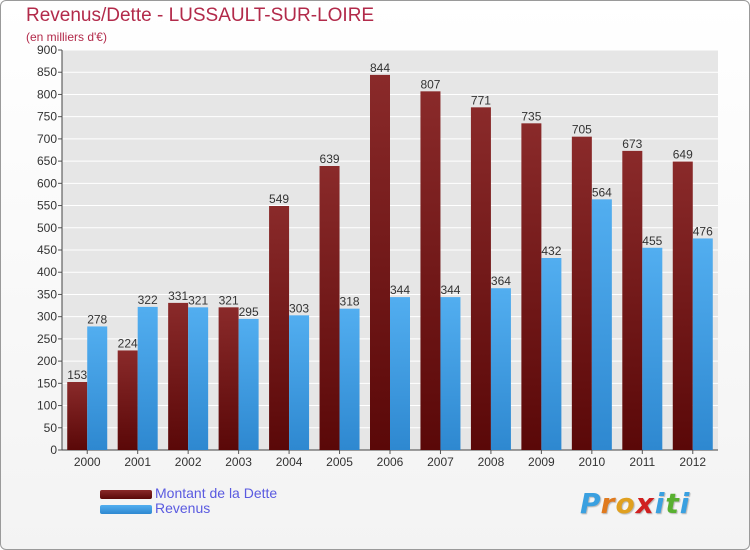 This screenshot has width=750, height=550. Describe the element at coordinates (47, 206) in the screenshot. I see `y-tick-label: 550` at that location.